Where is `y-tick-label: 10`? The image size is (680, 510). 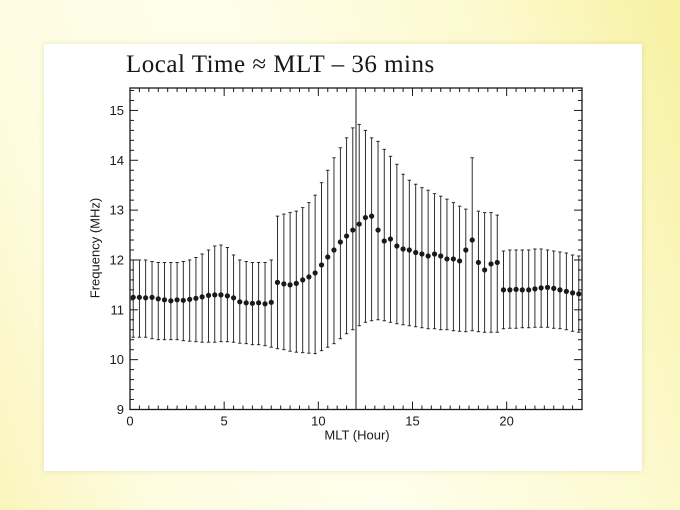
y-tick-label: 10 is located at coordinates (117, 359).